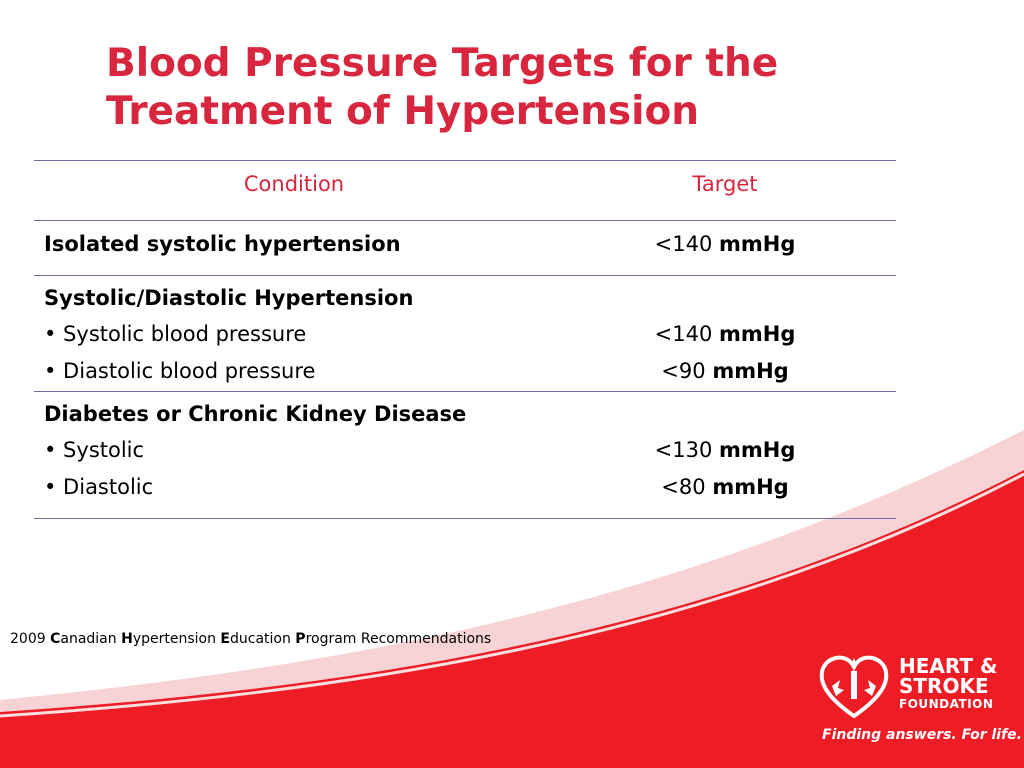 This screenshot has width=1024, height=768. Describe the element at coordinates (442, 63) in the screenshot. I see `title-line-1: Blood Pressure Targets for the` at that location.